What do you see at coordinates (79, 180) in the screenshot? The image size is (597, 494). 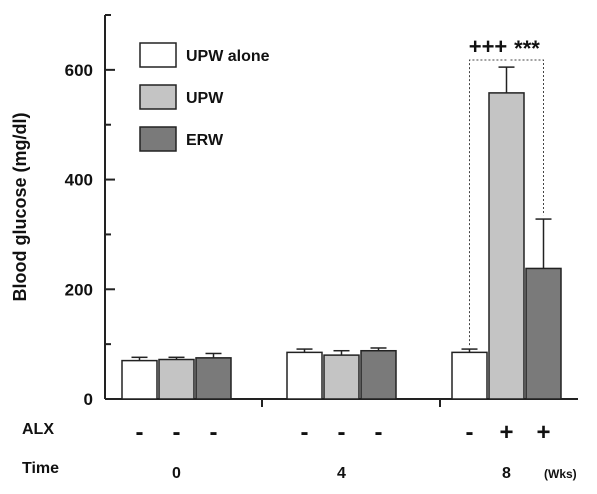 I see `y-tick-label: 400` at bounding box center [79, 180].